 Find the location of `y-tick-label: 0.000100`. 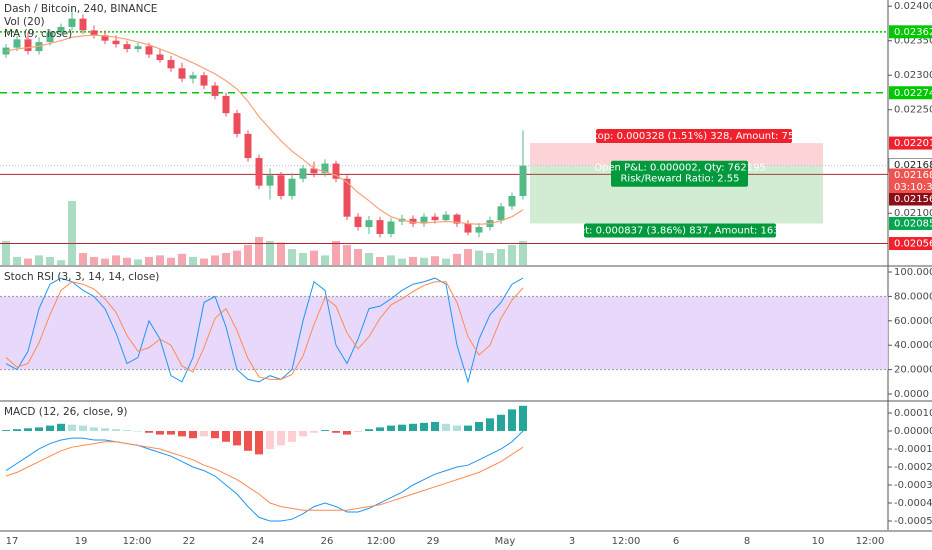

y-tick-label: 0.000100 is located at coordinates (913, 413).